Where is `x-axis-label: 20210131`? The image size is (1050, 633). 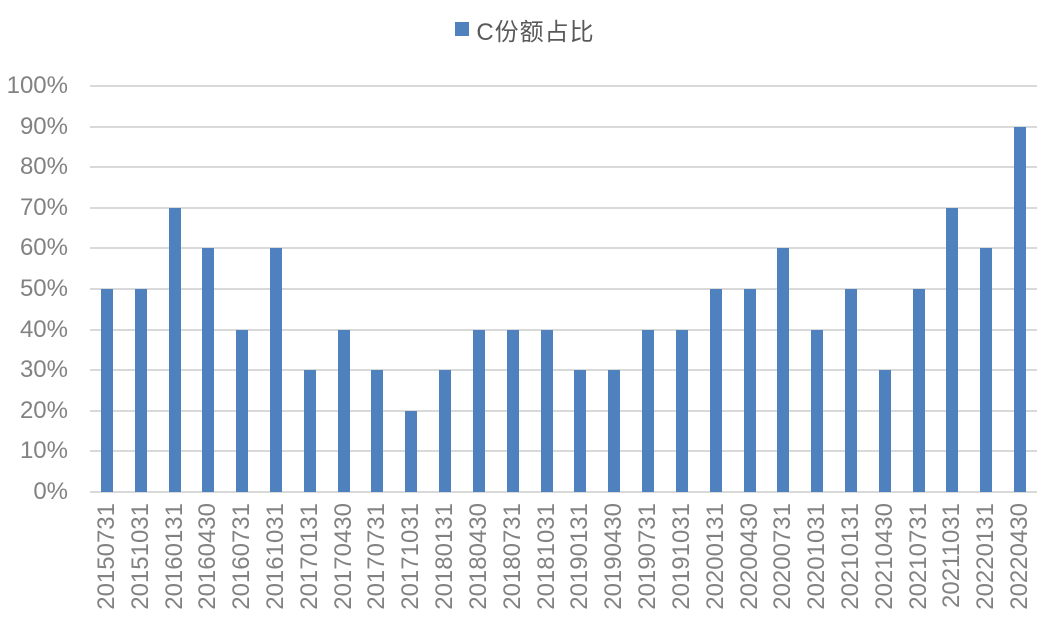 x-axis-label: 20210131 is located at coordinates (850, 556).